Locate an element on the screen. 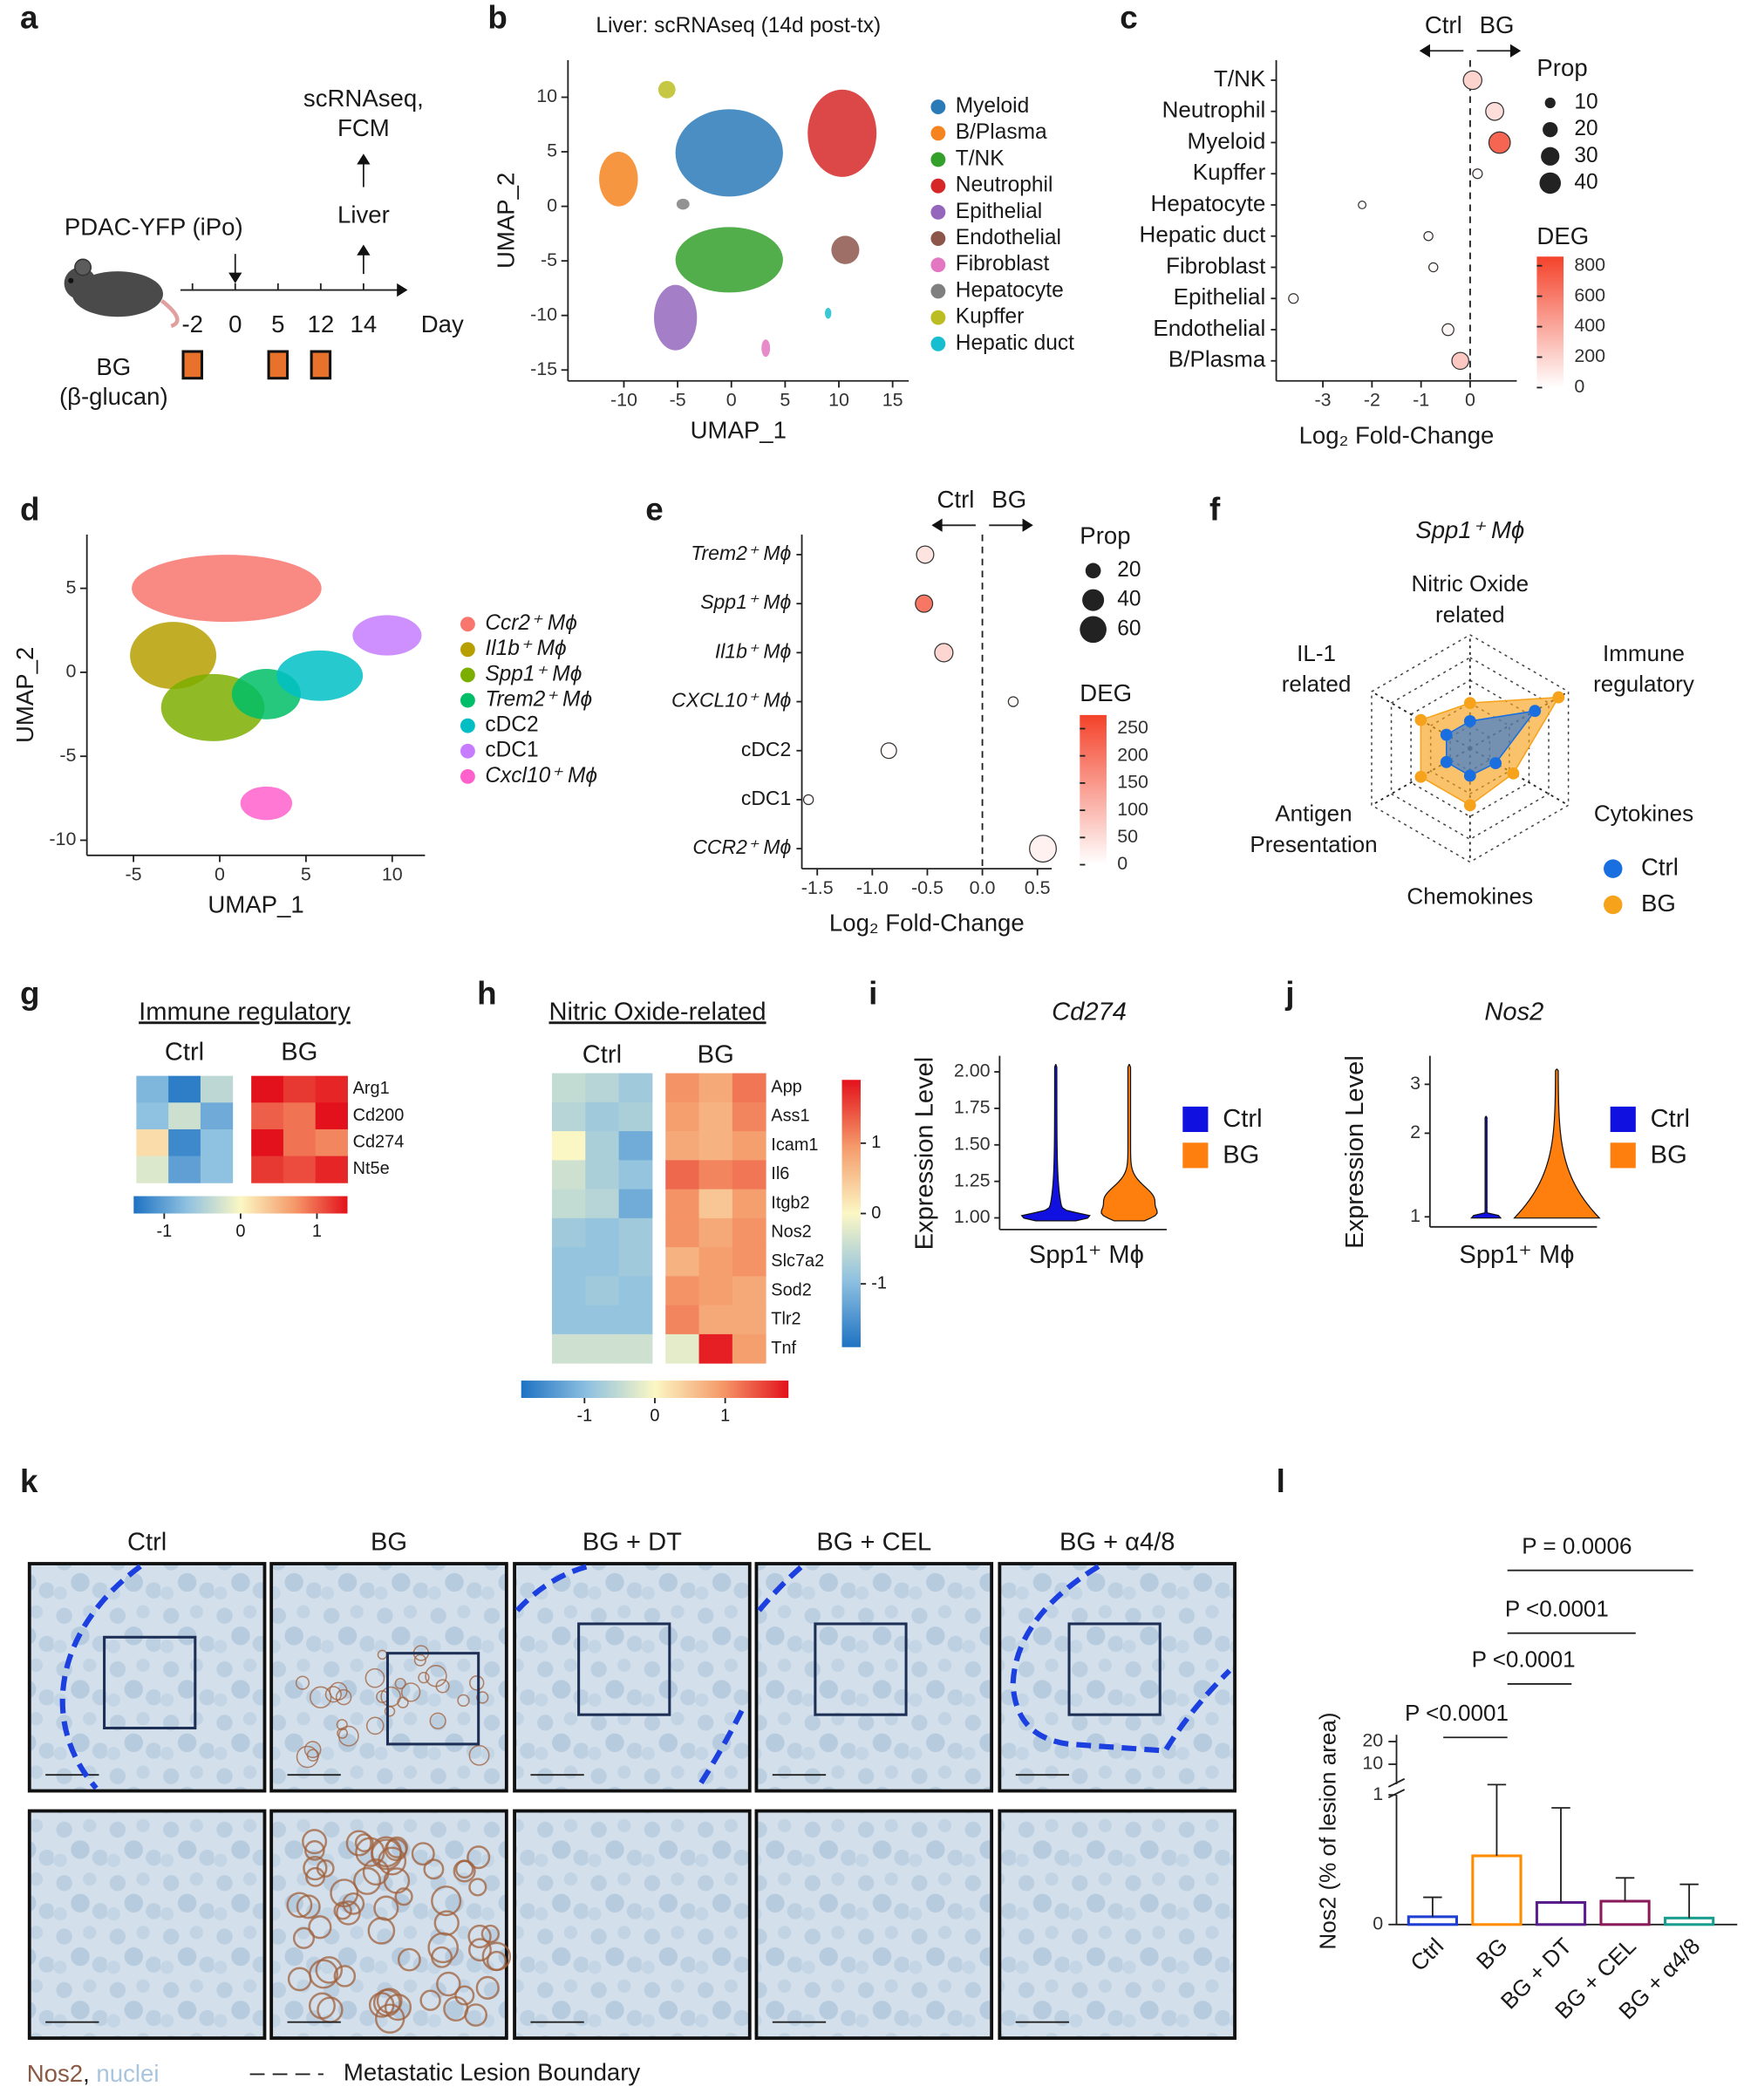  row-label: Tnf is located at coordinates (783, 1348).